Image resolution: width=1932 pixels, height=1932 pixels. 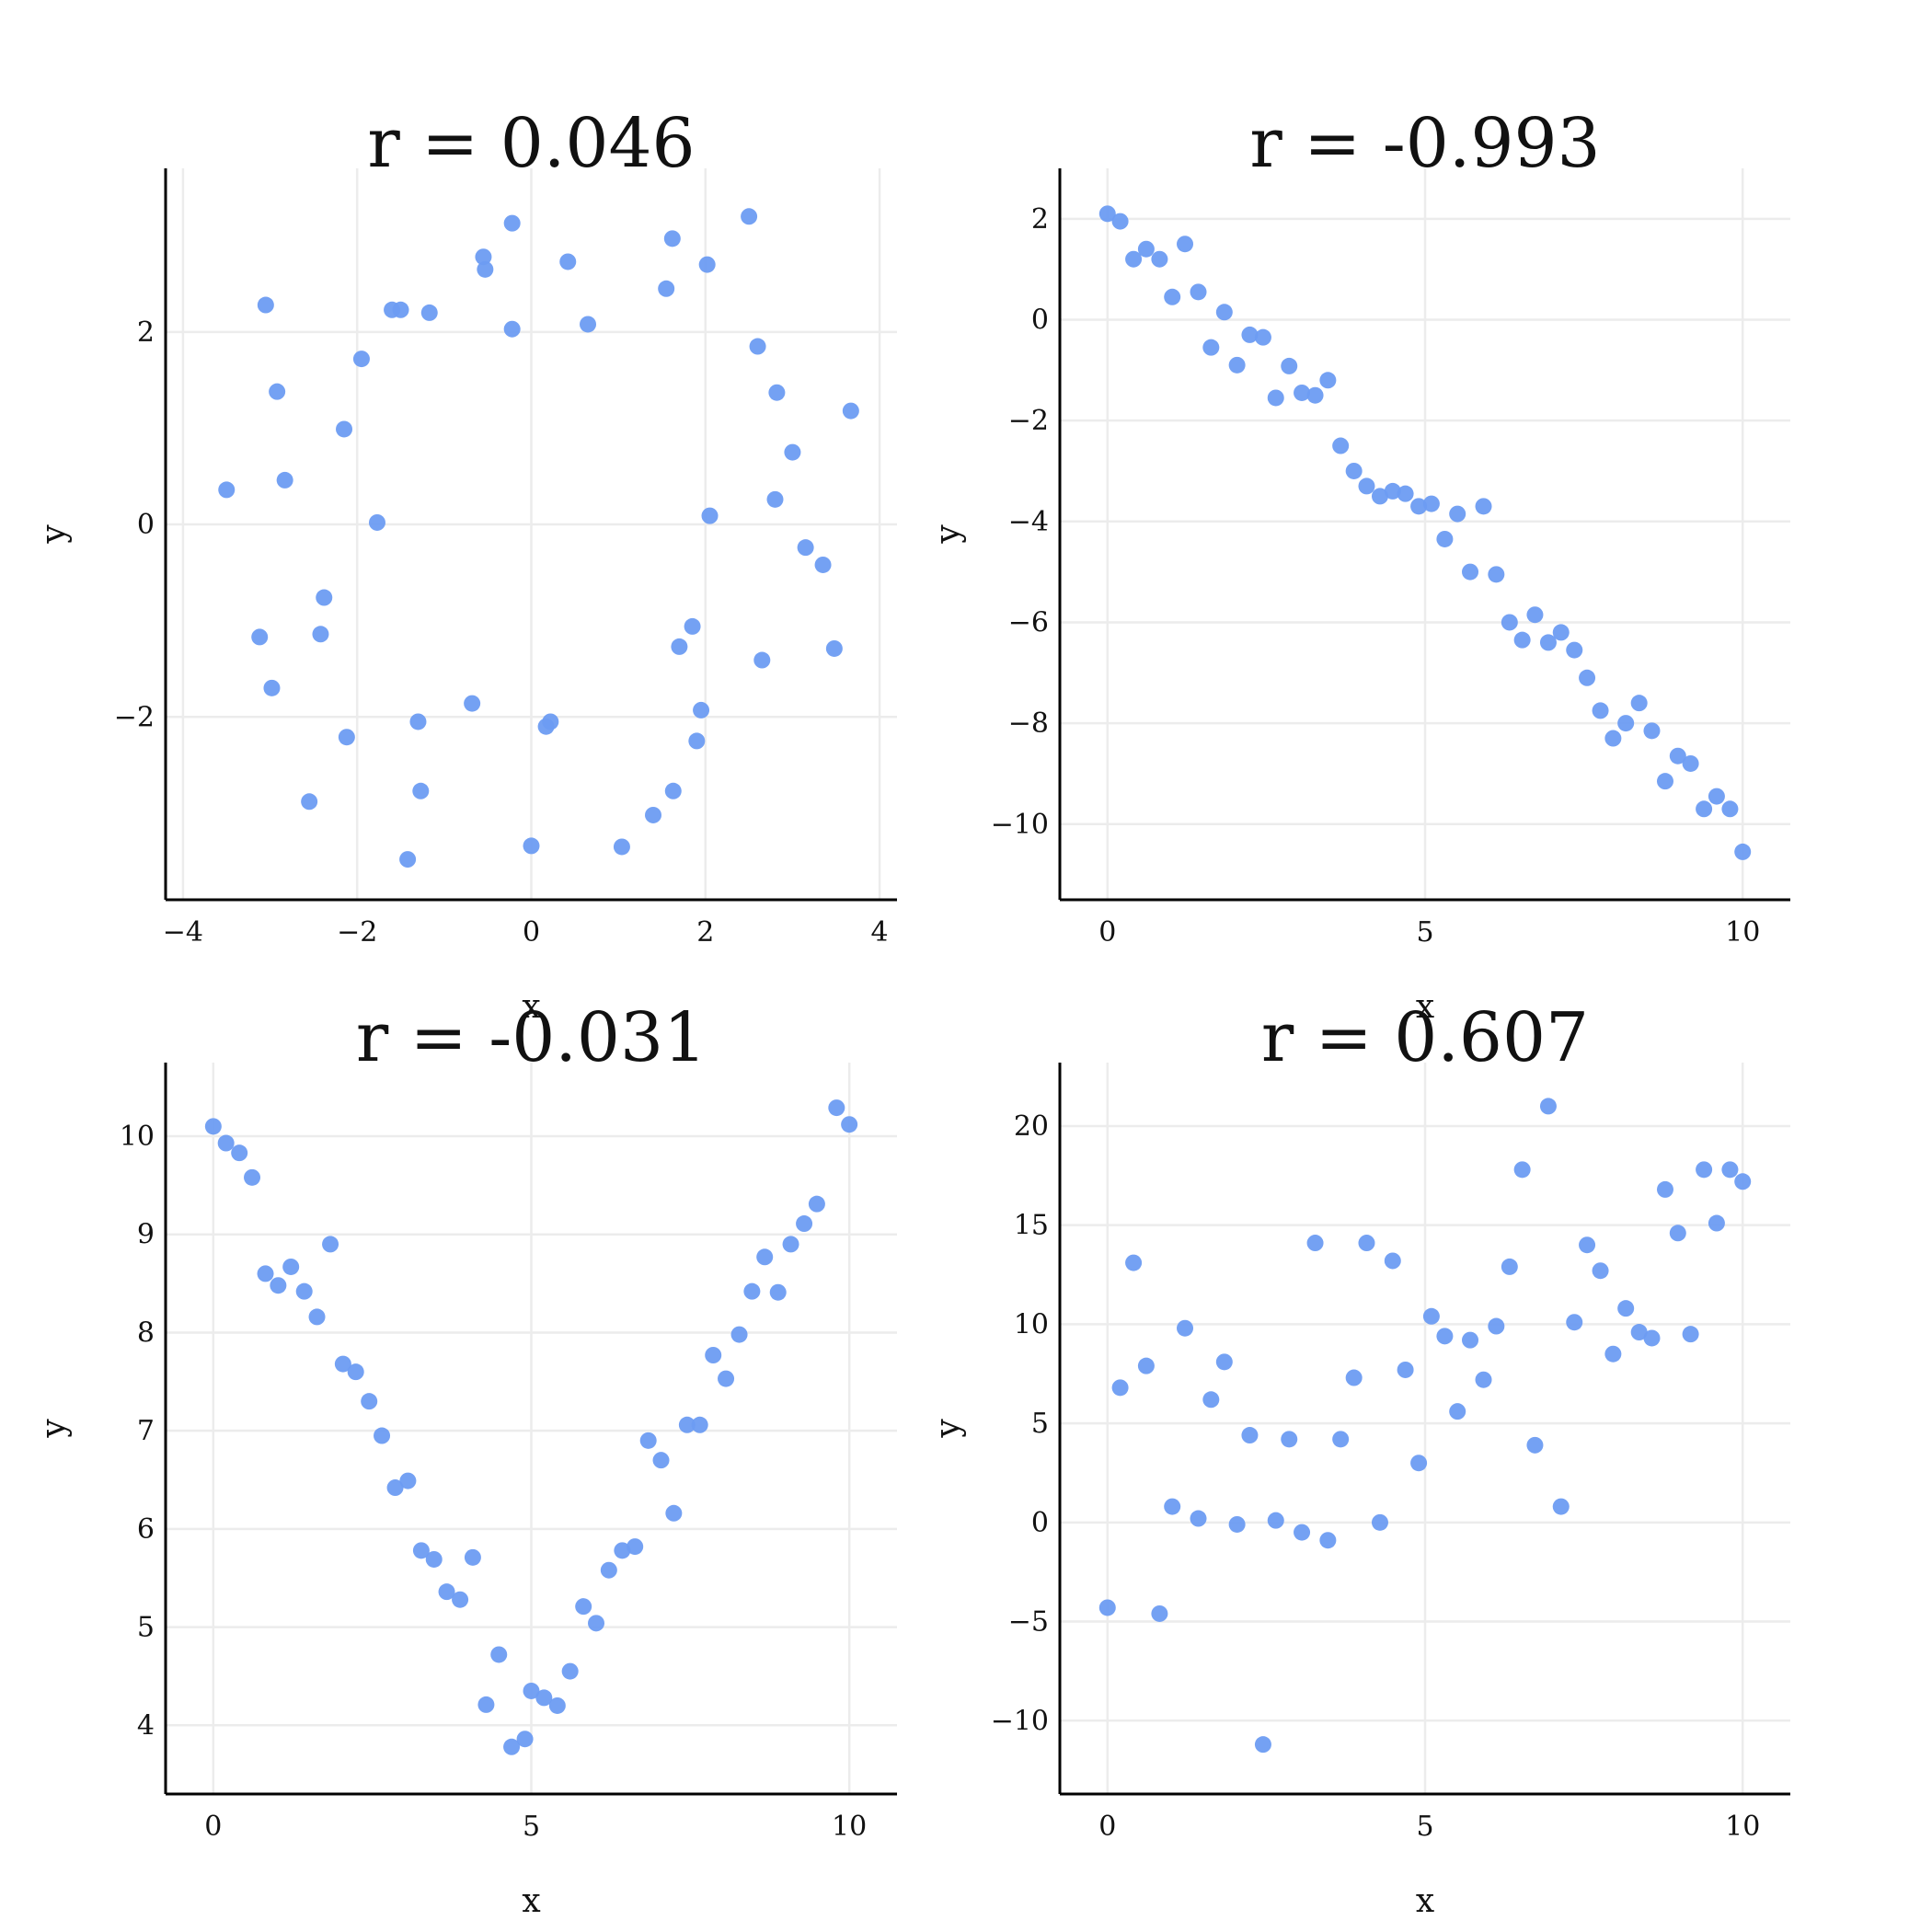 What do you see at coordinates (146, 1725) in the screenshot?
I see `y-tick-label: 4` at bounding box center [146, 1725].